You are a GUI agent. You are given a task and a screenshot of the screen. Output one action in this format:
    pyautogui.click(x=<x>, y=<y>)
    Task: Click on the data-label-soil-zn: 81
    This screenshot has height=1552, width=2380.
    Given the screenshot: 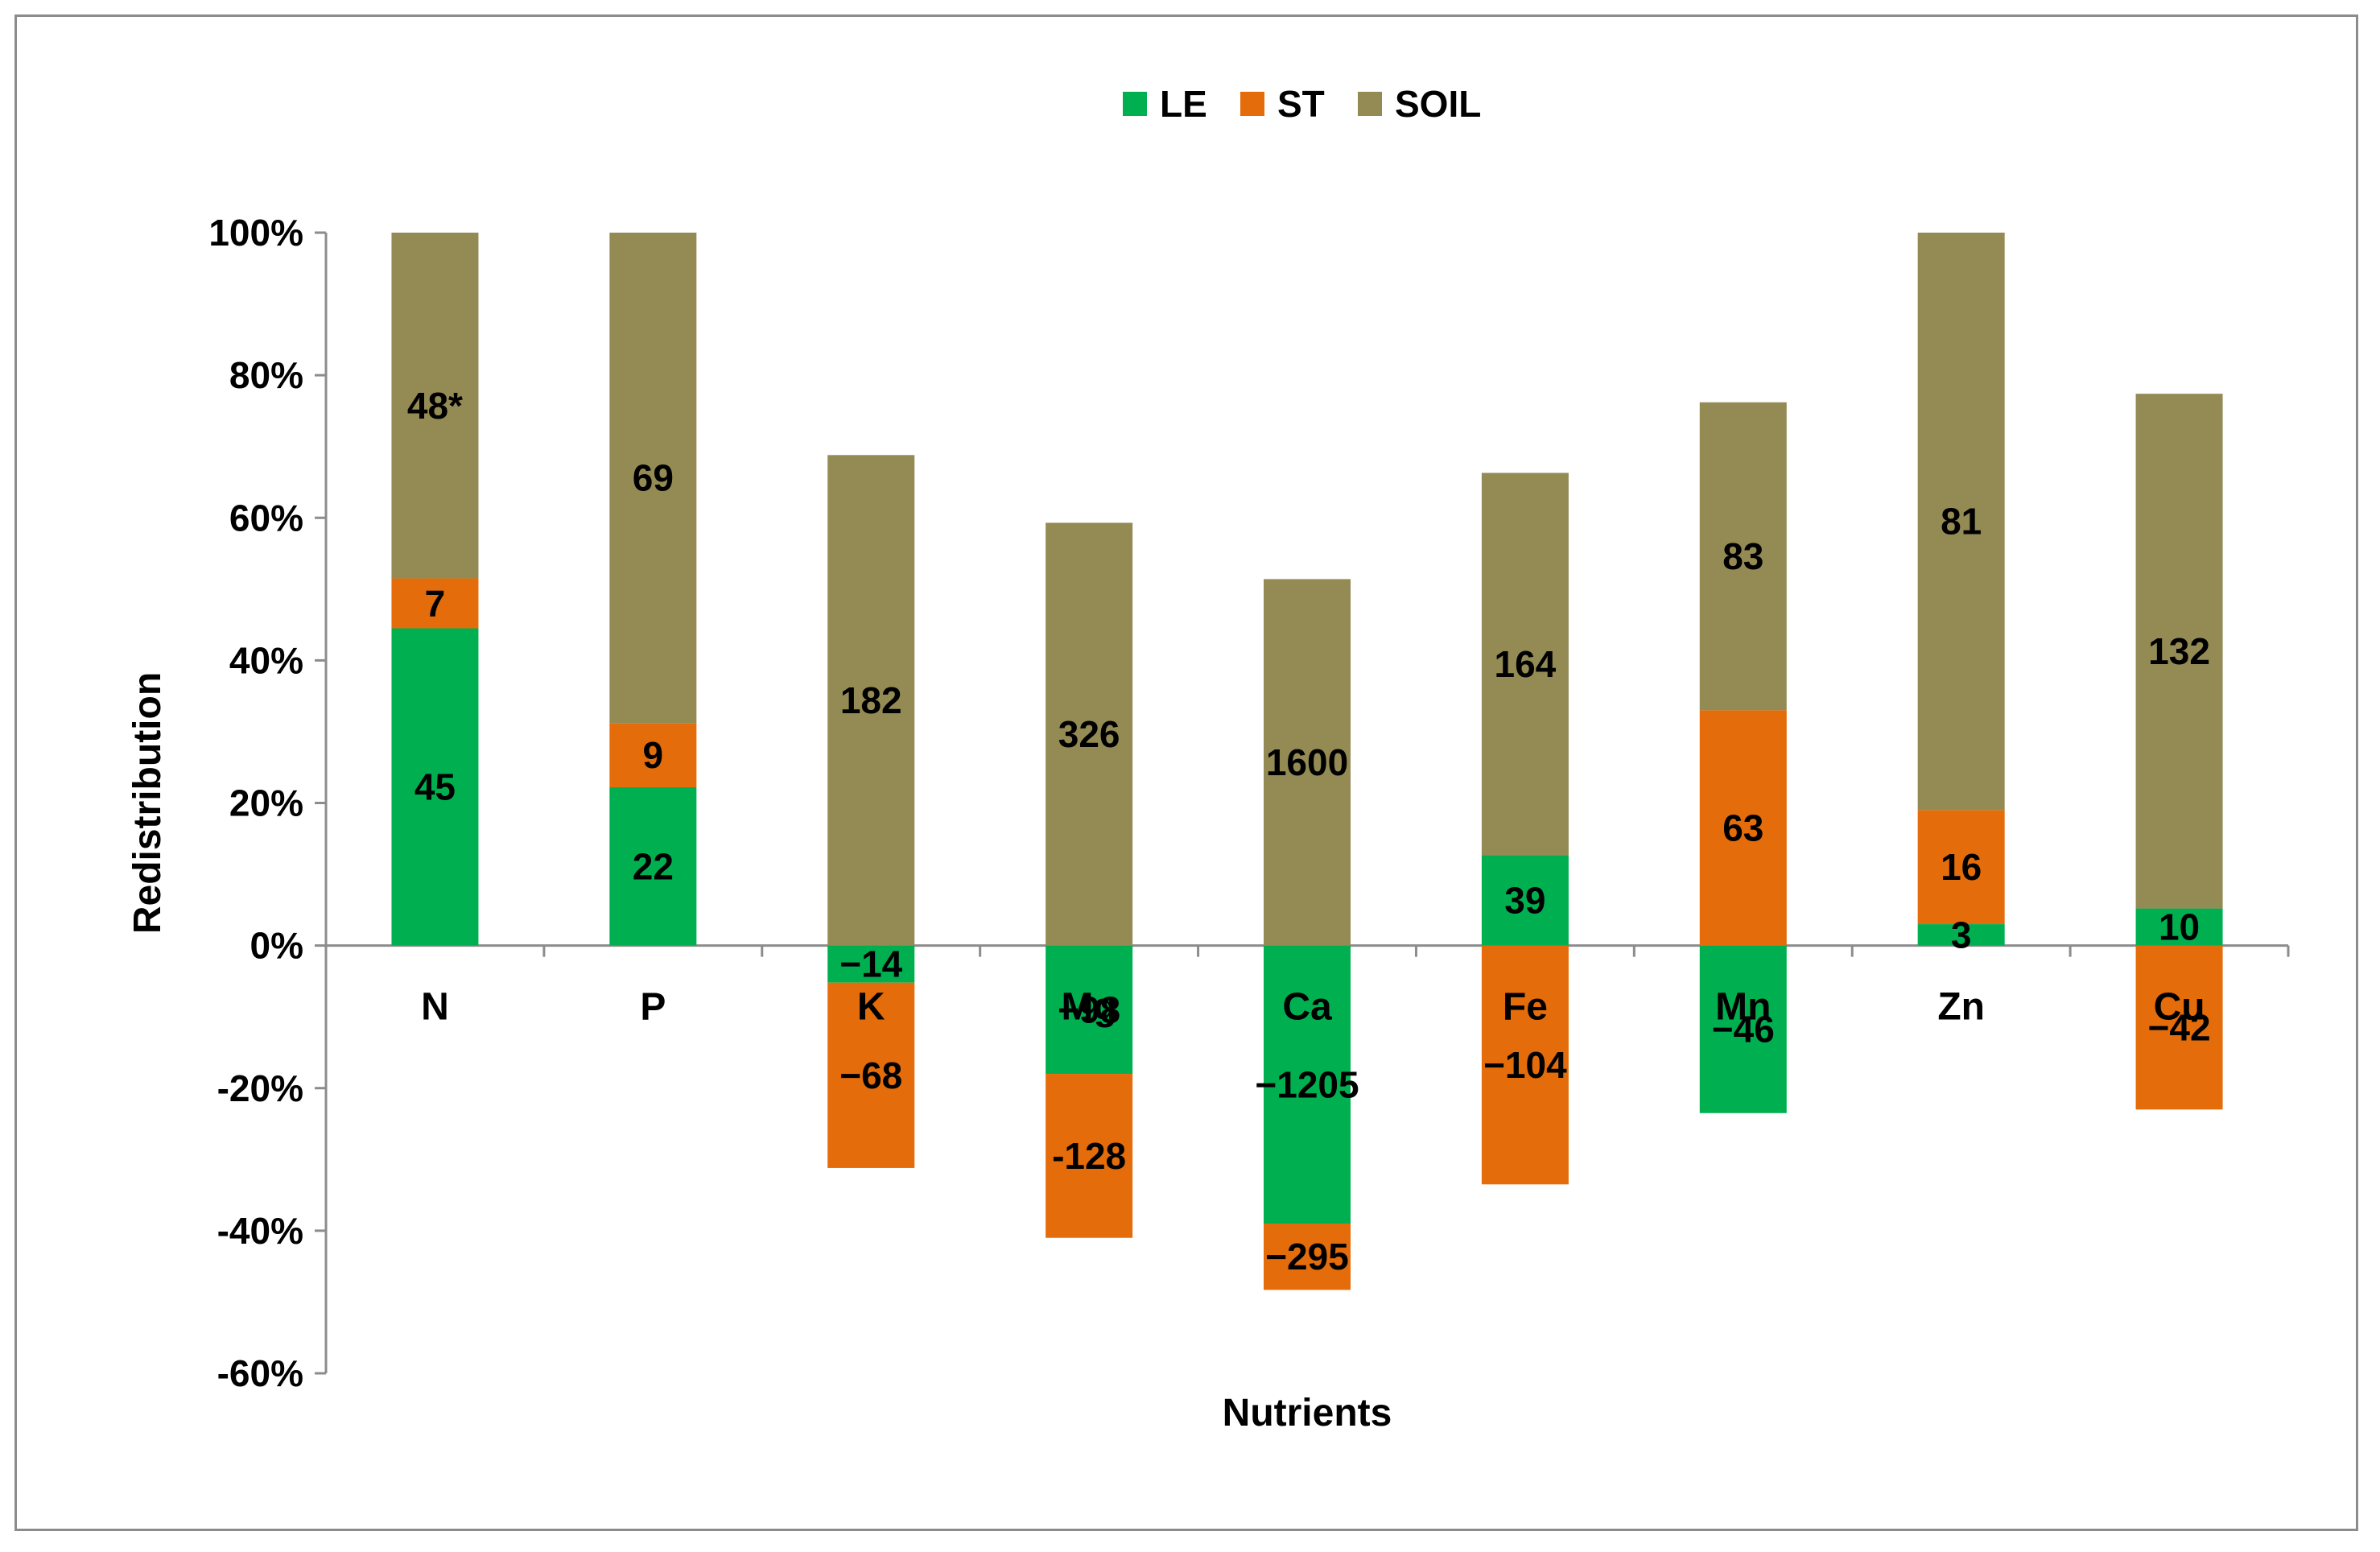 What is the action you would take?
    pyautogui.click(x=1962, y=522)
    